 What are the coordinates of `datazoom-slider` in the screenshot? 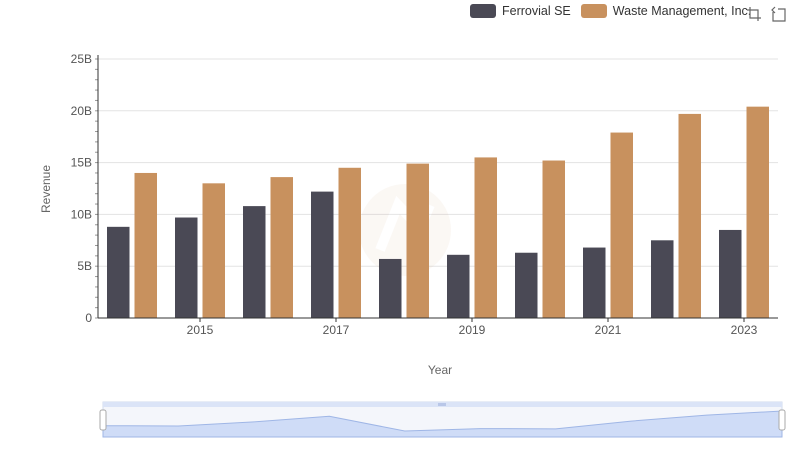 It's located at (442, 419).